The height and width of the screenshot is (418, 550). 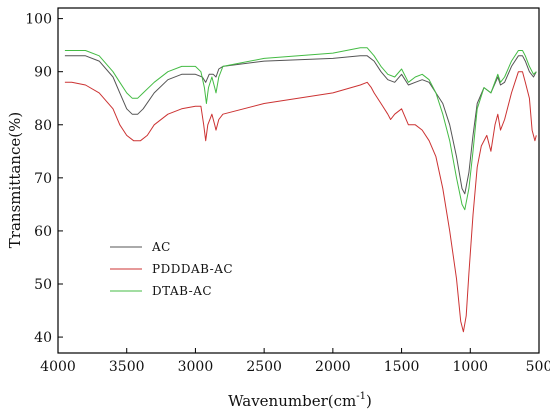 What do you see at coordinates (15, 180) in the screenshot?
I see `y-axis-title: Transmittance(%)` at bounding box center [15, 180].